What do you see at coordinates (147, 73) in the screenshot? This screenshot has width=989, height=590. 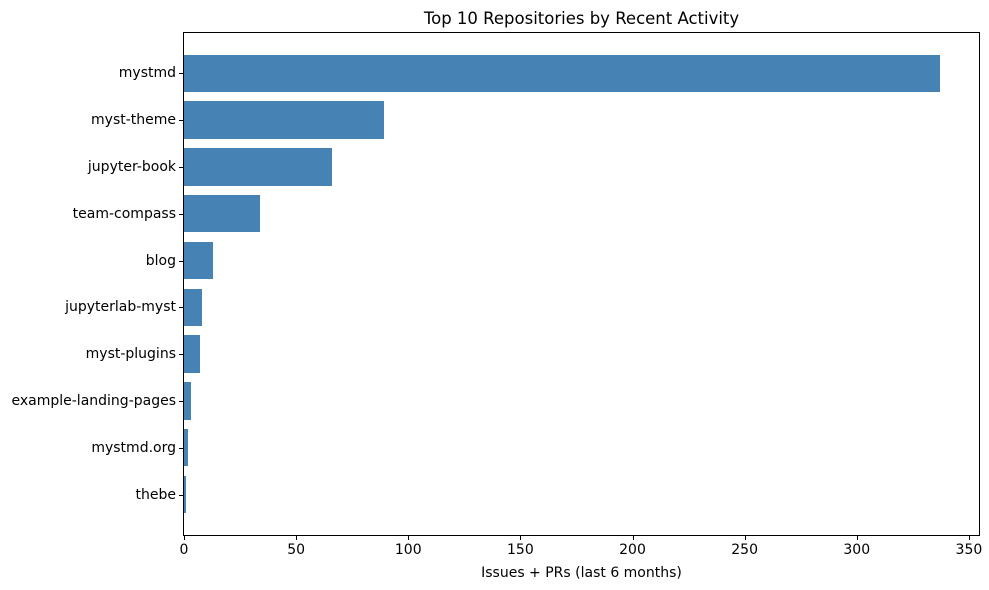 I see `y-tick-label-mystmd: mystmd` at bounding box center [147, 73].